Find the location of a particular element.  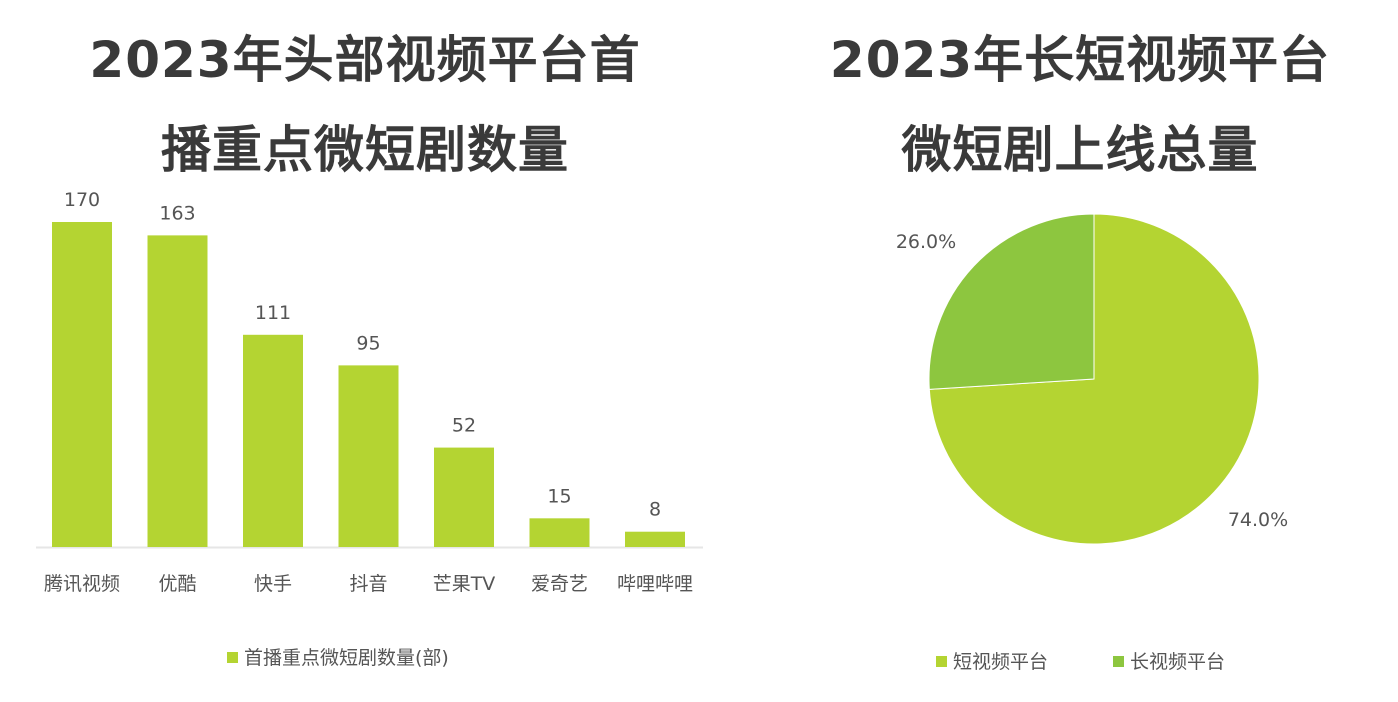

x-tick-label: 快手 is located at coordinates (273, 584).